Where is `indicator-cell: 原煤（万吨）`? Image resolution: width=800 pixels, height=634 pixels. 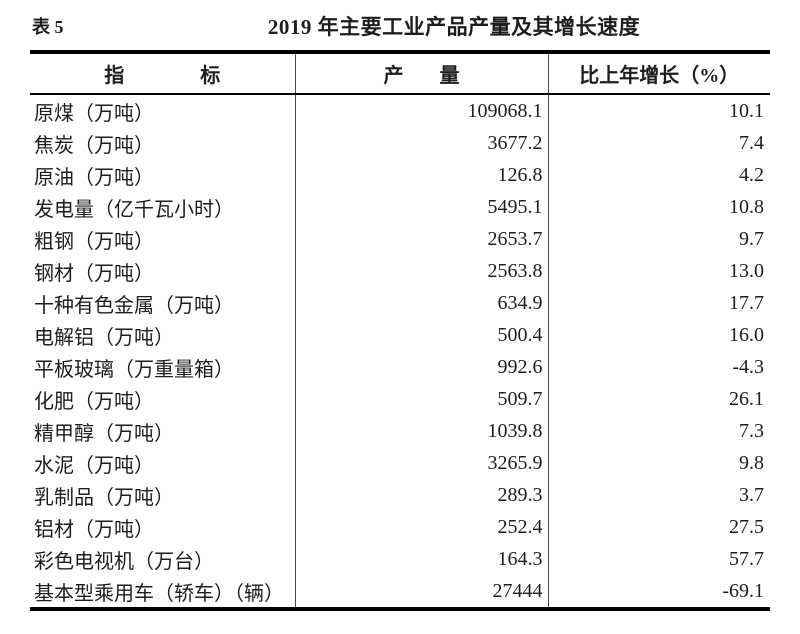 indicator-cell: 原煤（万吨） is located at coordinates (94, 113).